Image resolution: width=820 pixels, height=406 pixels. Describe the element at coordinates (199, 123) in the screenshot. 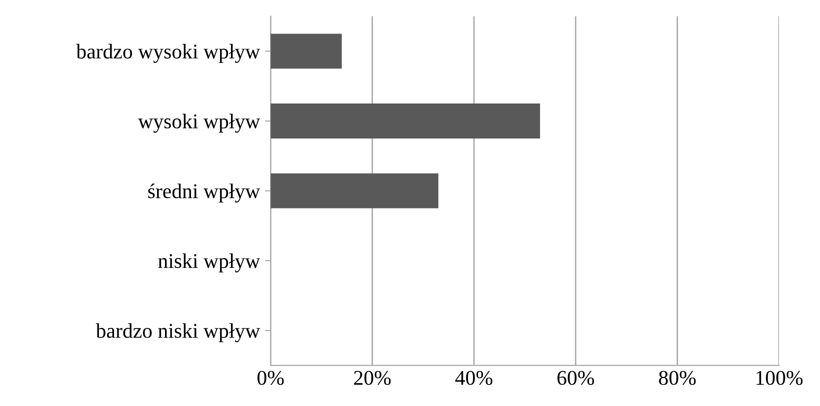

I see `y-tick-label: wysoki wpływ` at that location.